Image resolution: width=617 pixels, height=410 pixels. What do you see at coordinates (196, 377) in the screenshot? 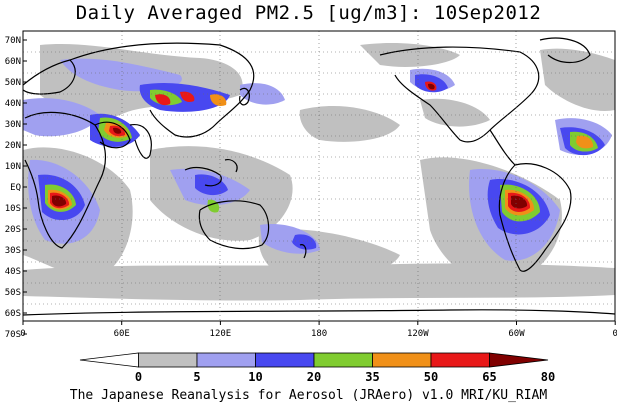
I see `colorbar-level-label: 5` at bounding box center [196, 377].